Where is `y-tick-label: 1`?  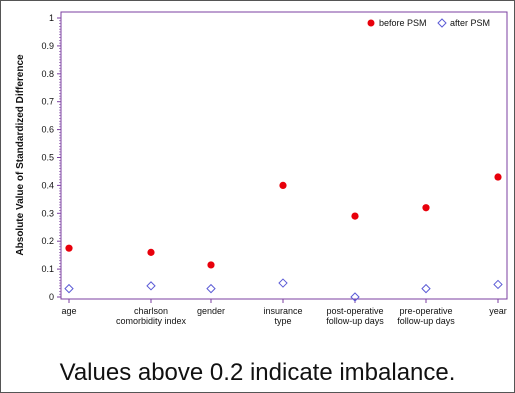 y-tick-label: 1 is located at coordinates (51, 18).